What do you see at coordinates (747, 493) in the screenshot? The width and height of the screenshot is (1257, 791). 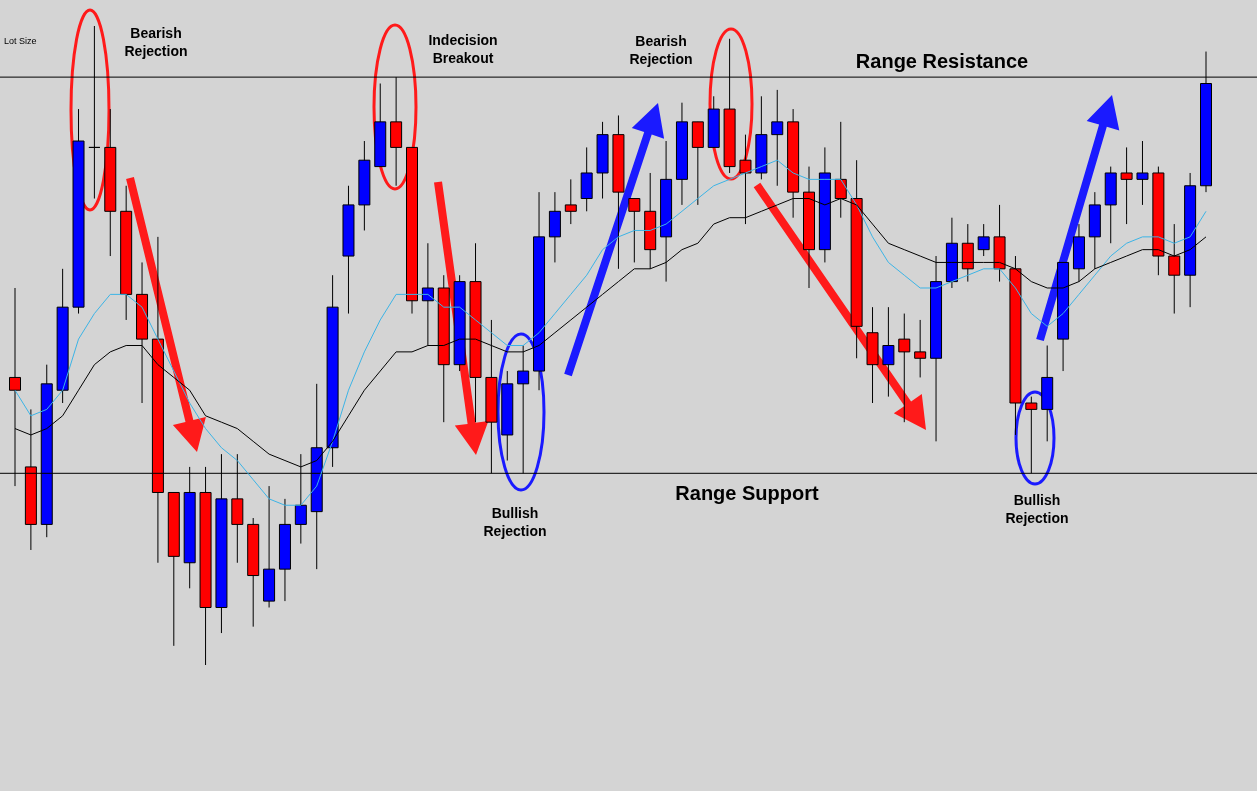 I see `ref-line-label: Range Support` at bounding box center [747, 493].